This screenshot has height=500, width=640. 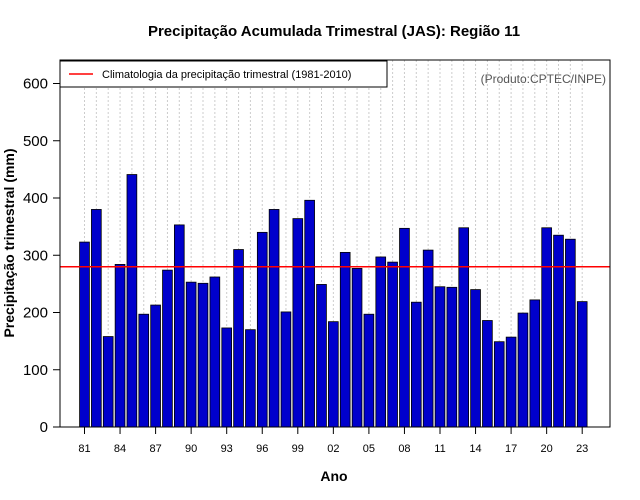 What do you see at coordinates (120, 346) in the screenshot?
I see `bar-1984` at bounding box center [120, 346].